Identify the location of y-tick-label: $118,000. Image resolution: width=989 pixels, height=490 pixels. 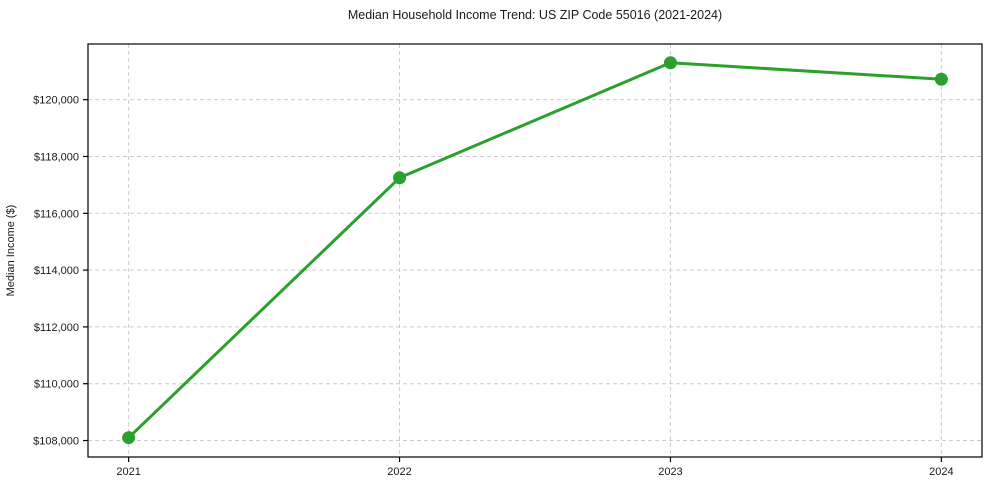
(56, 157).